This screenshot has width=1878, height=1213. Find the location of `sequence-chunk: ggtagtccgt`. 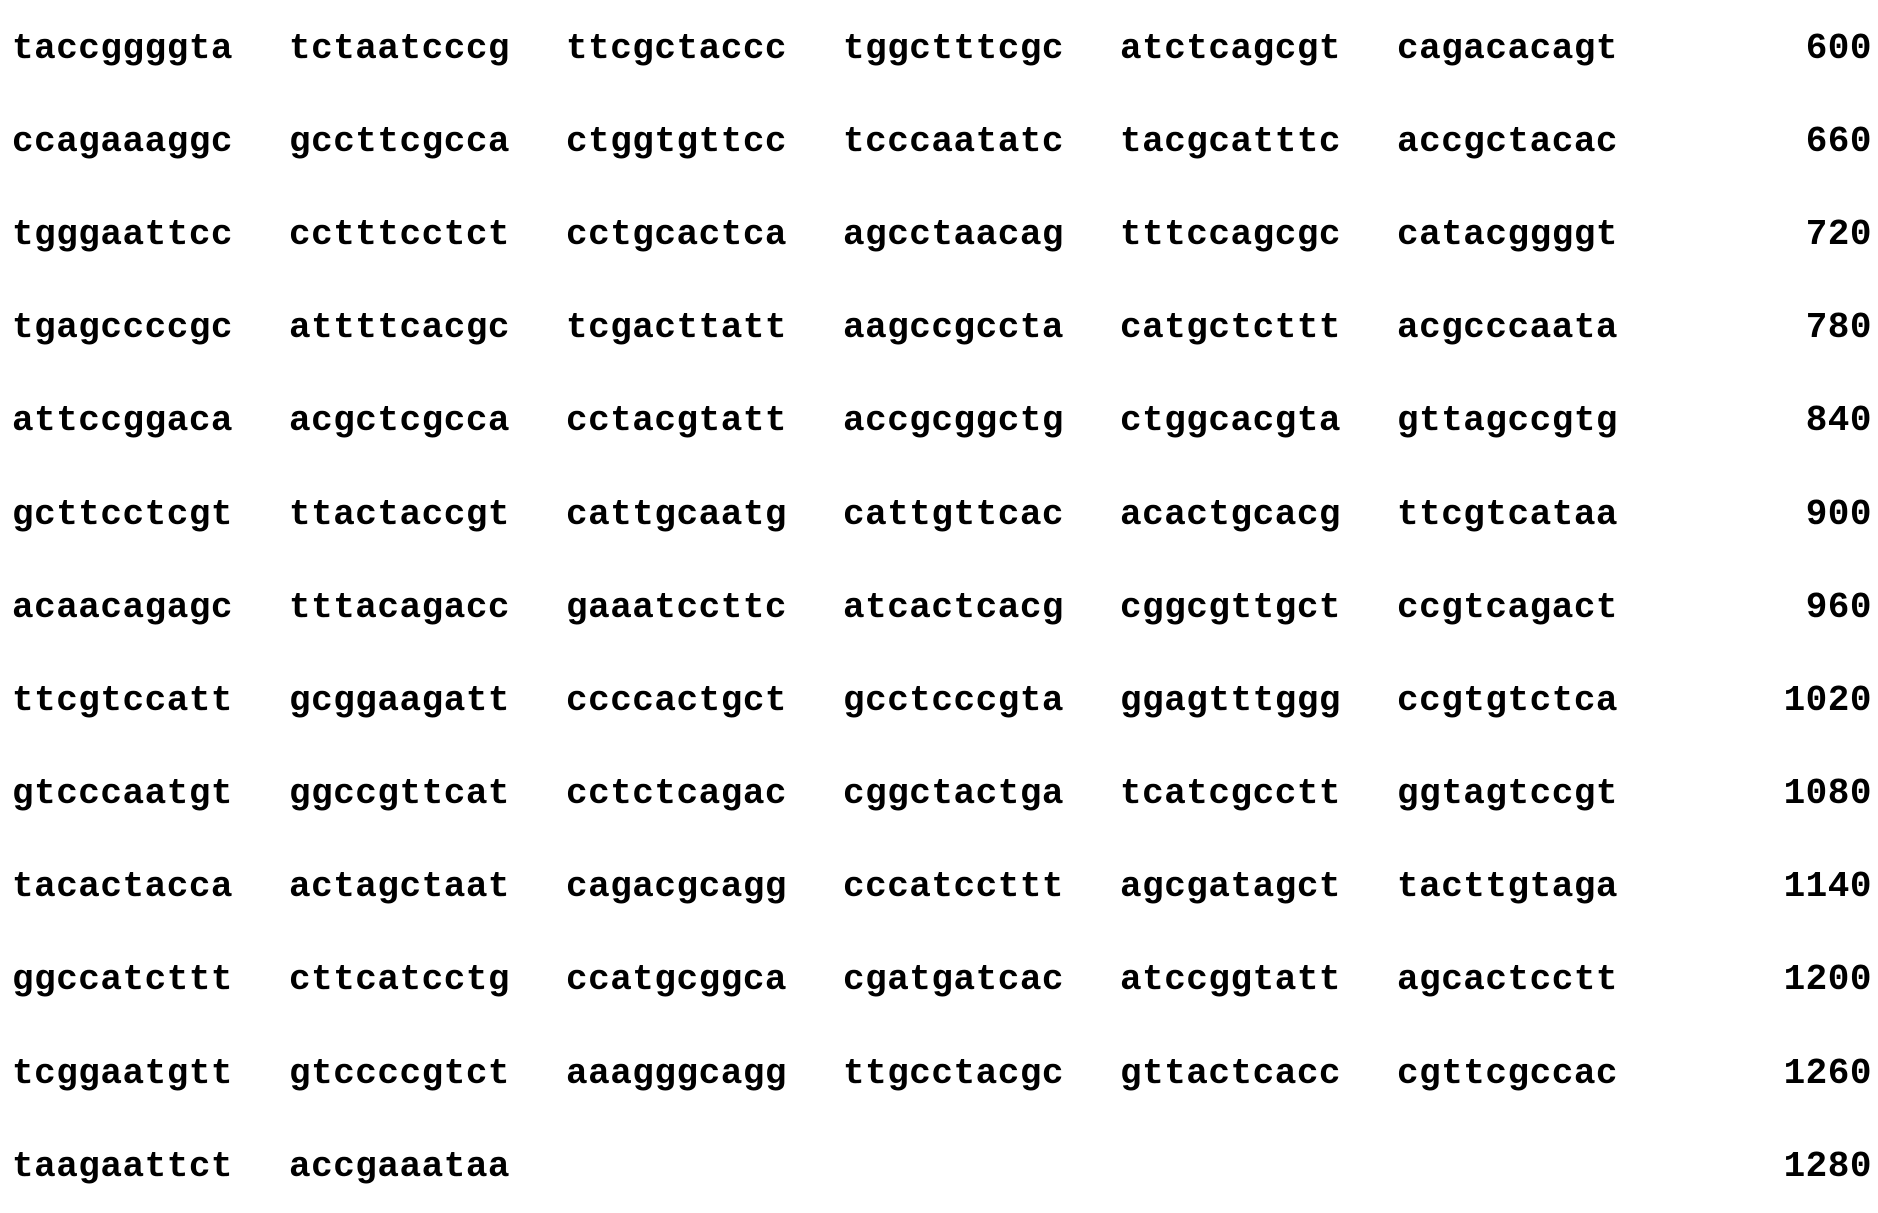

sequence-chunk: ggtagtccgt is located at coordinates (1535, 794).